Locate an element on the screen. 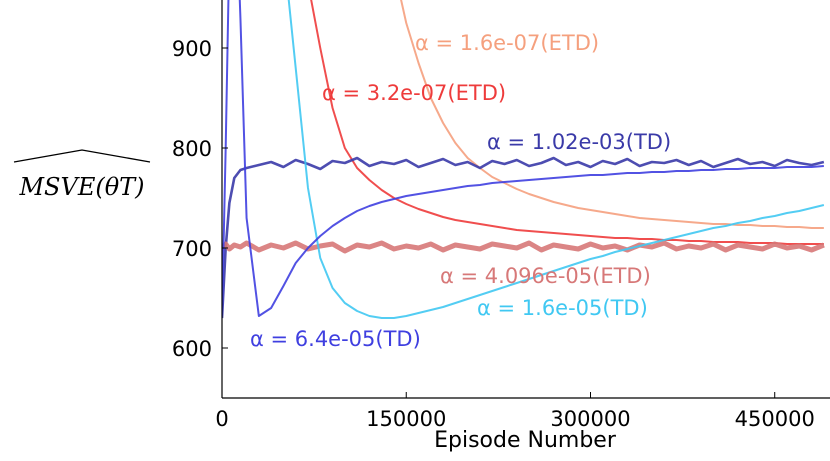 This screenshot has height=461, width=830. series-label: α = 1.6e-07(ETD) is located at coordinates (507, 43).